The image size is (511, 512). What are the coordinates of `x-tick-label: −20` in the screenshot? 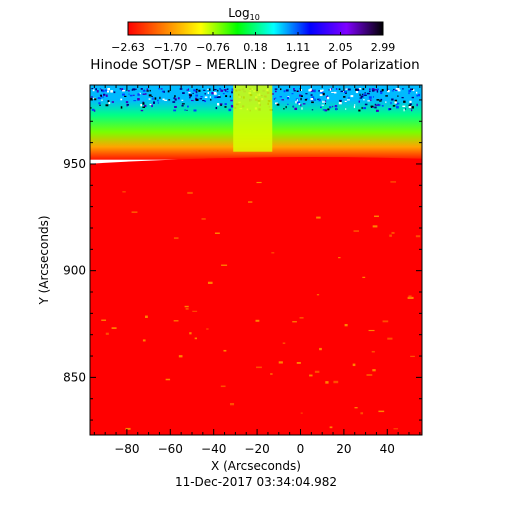 It's located at (256, 449).